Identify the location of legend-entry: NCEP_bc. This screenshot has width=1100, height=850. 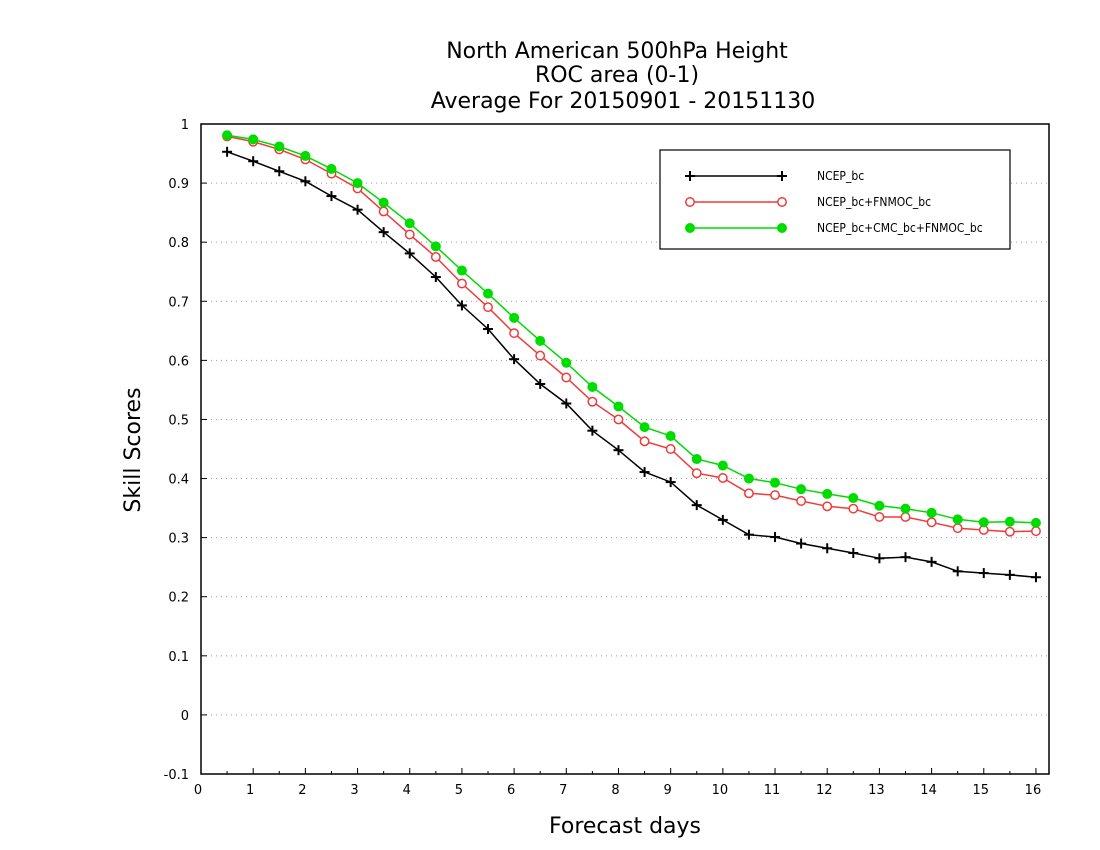
(774, 176).